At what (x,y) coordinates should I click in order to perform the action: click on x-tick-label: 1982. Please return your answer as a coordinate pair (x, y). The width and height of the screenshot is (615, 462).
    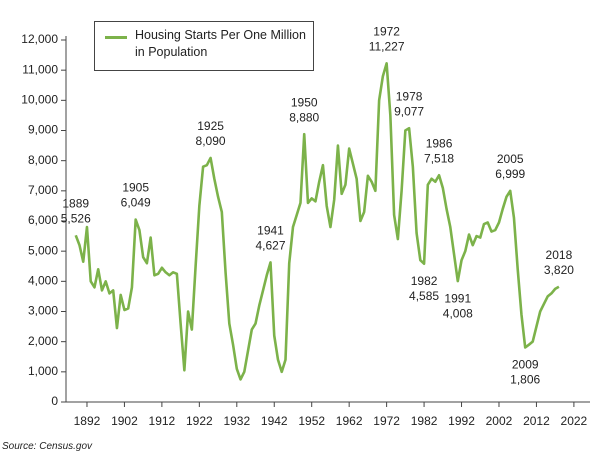
    Looking at the image, I should click on (424, 421).